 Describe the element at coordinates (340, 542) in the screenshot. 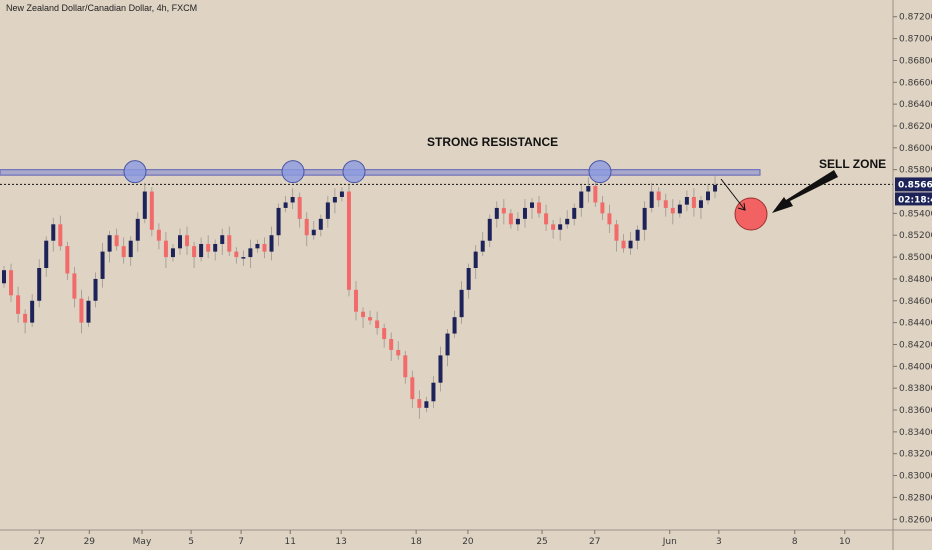

I see `time-tick-label: 13` at that location.